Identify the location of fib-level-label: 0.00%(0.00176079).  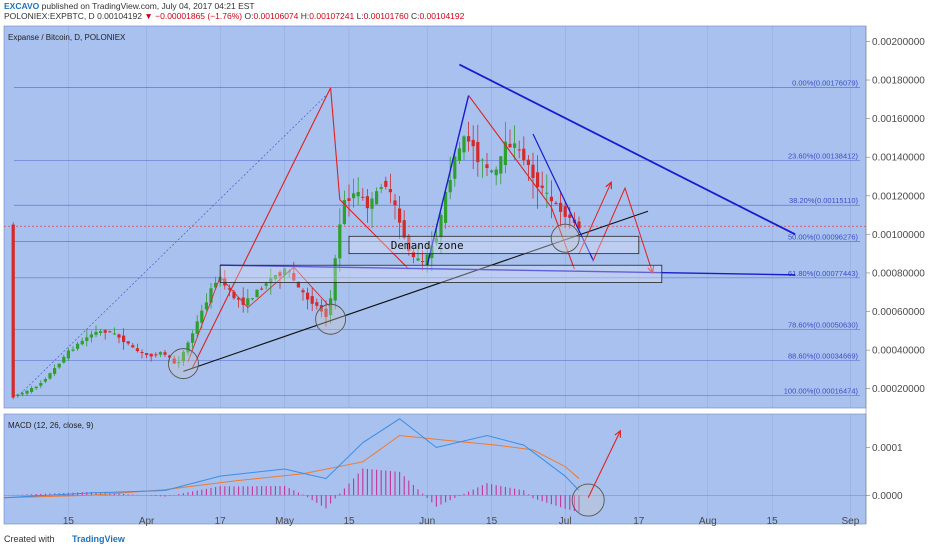
(825, 83).